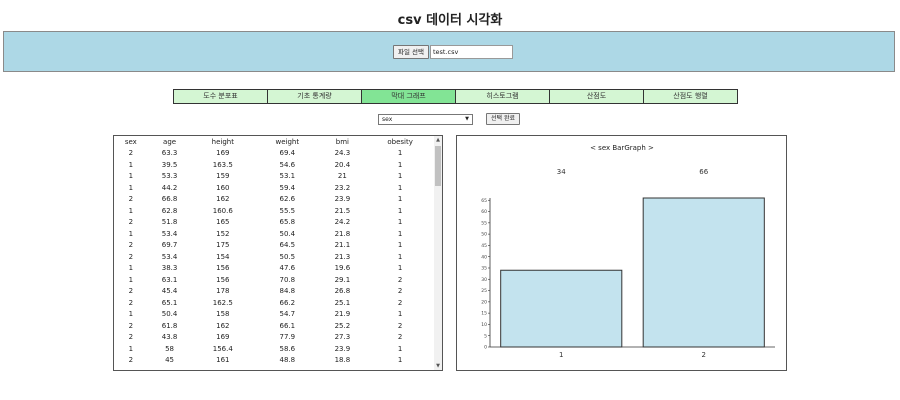  What do you see at coordinates (287, 268) in the screenshot?
I see `table-cell: 47.6` at bounding box center [287, 268].